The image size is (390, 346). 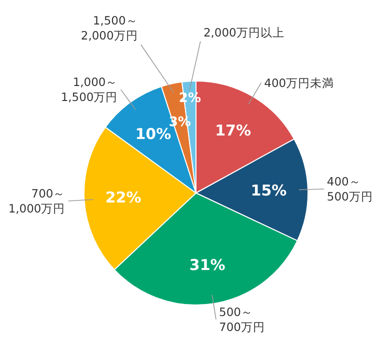 I want to click on data-label: 15%, so click(x=268, y=191).